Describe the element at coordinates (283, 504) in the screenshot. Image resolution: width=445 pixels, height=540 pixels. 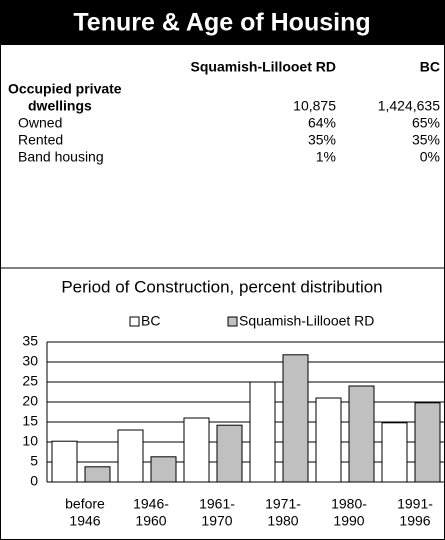
I see `x-tick-label: 1971-` at that location.